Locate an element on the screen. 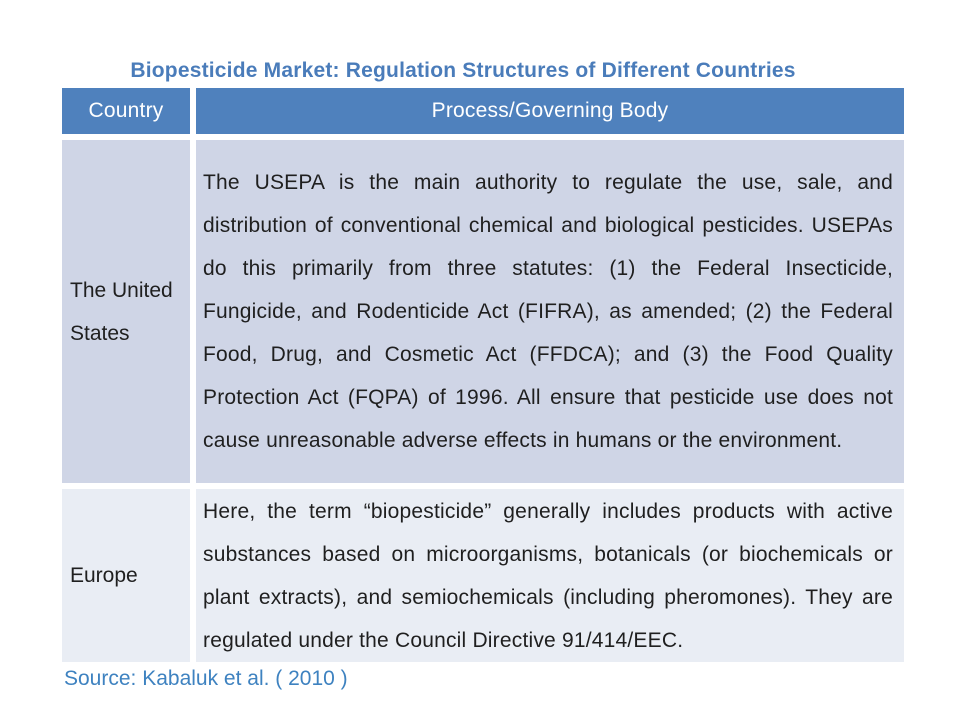 The height and width of the screenshot is (720, 960). row-us-country-cell: The United States is located at coordinates (126, 311).